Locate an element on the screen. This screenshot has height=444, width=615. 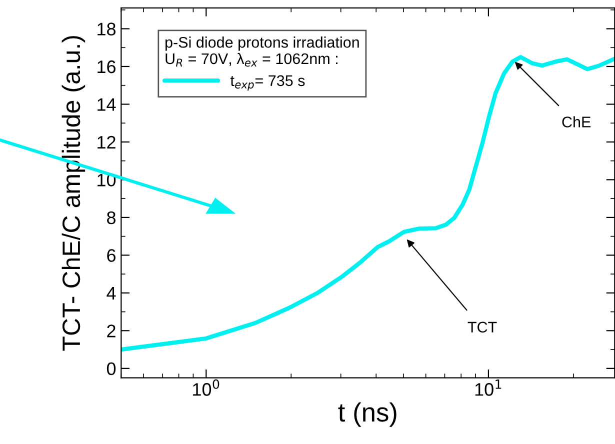
x-axis-title: t (ns) is located at coordinates (367, 414).